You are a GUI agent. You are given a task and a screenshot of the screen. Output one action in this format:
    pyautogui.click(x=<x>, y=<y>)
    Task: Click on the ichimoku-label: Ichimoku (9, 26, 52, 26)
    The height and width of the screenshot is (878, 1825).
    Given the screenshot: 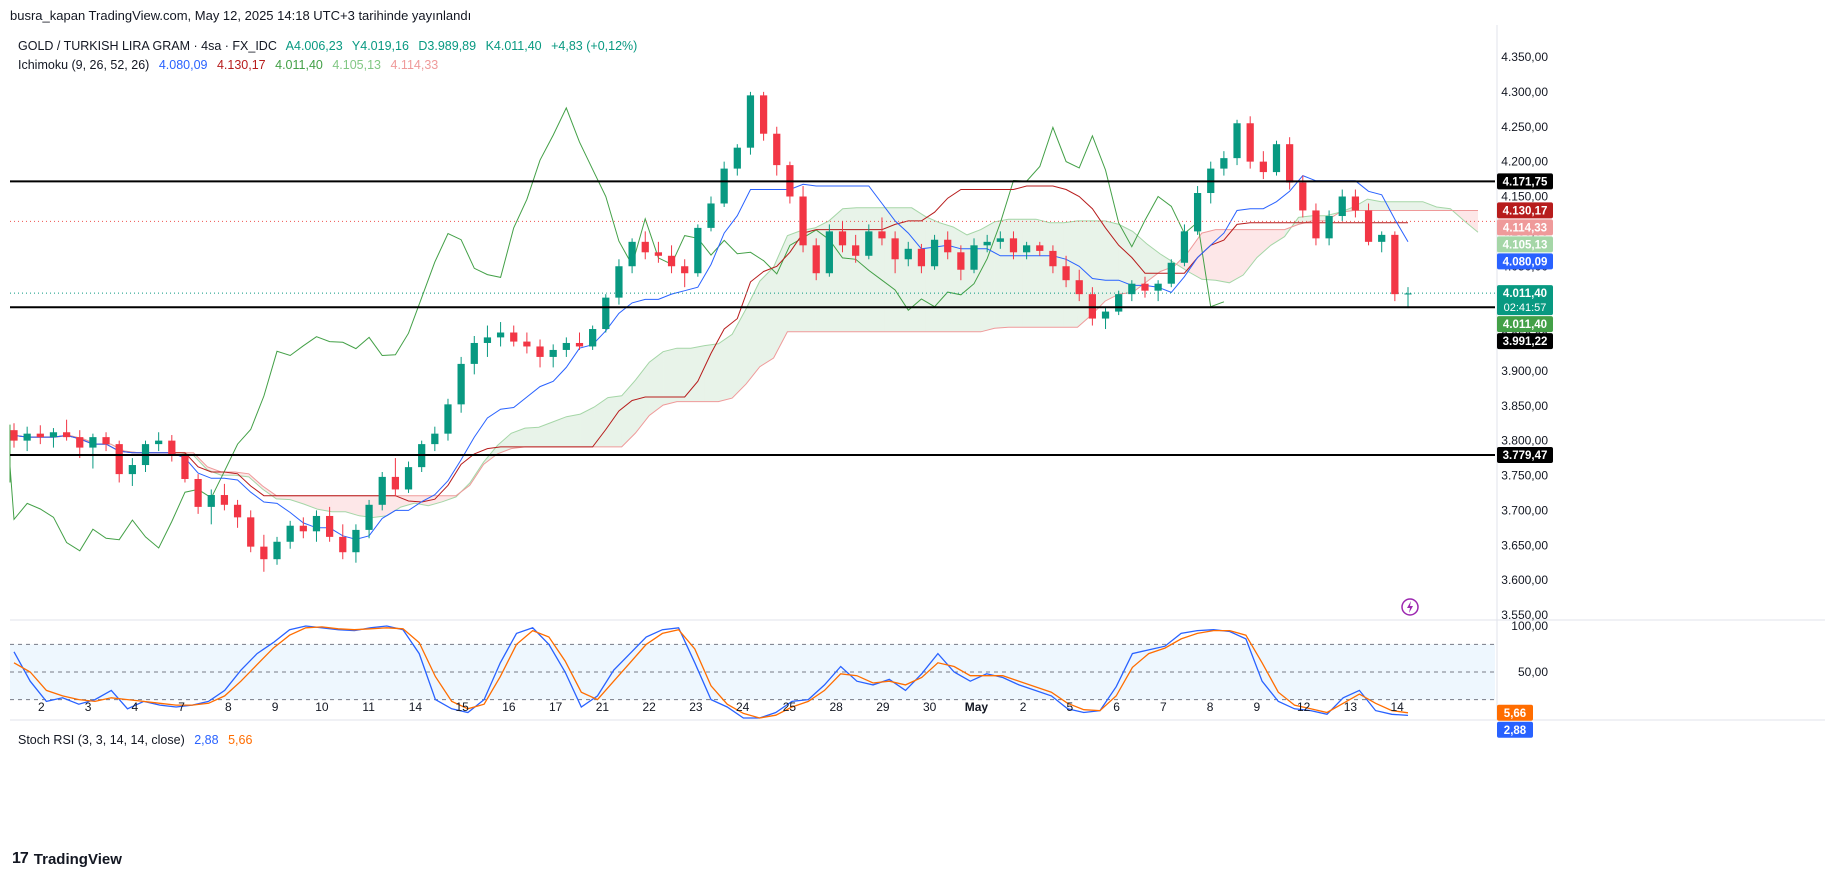 What is the action you would take?
    pyautogui.click(x=84, y=65)
    